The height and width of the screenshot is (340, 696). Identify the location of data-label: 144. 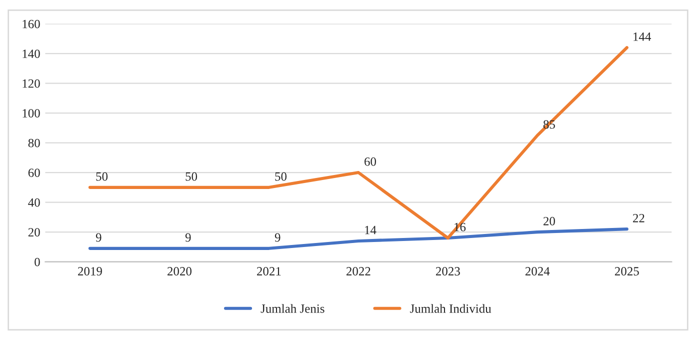
(643, 36).